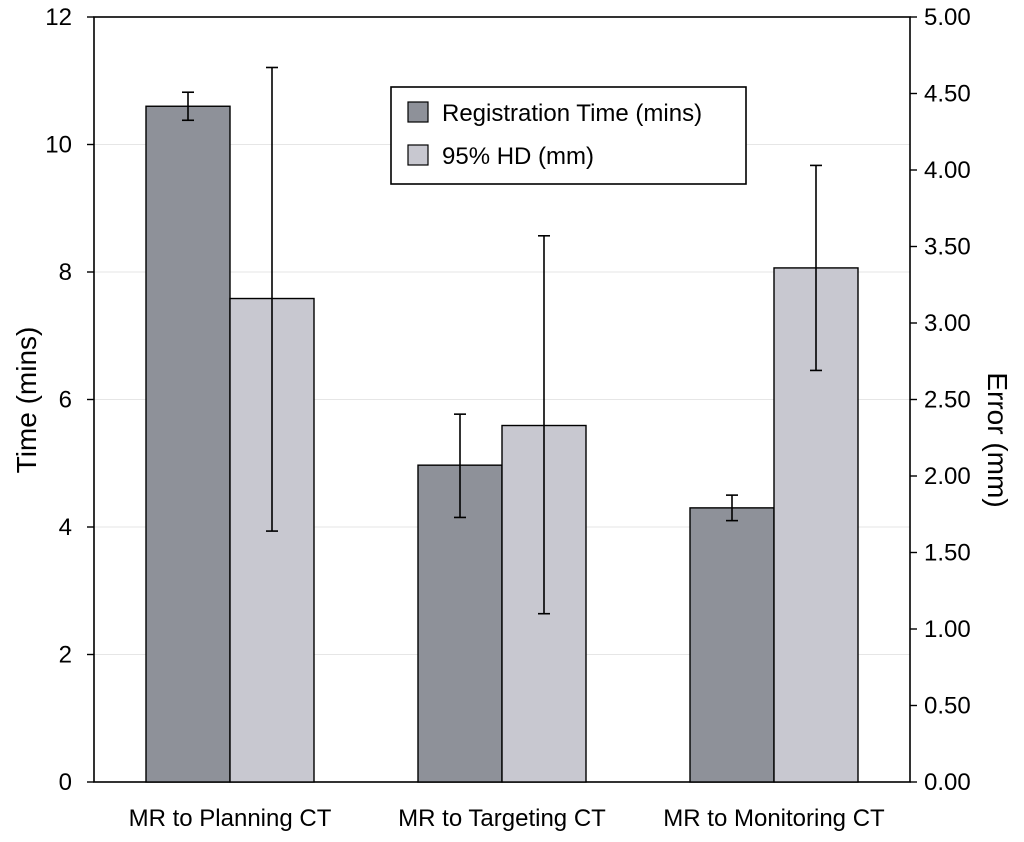 This screenshot has height=842, width=1024. Describe the element at coordinates (947, 706) in the screenshot. I see `right-tick-label: 0.50` at that location.